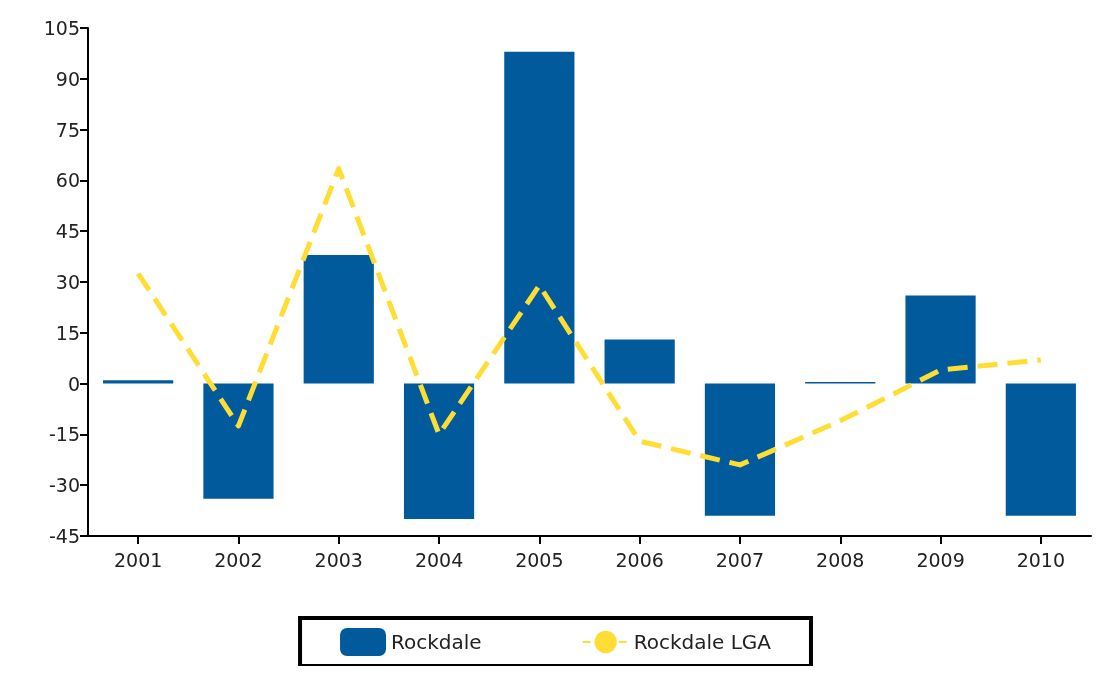 The width and height of the screenshot is (1111, 674). I want to click on y-tick-label: 15, so click(67, 332).